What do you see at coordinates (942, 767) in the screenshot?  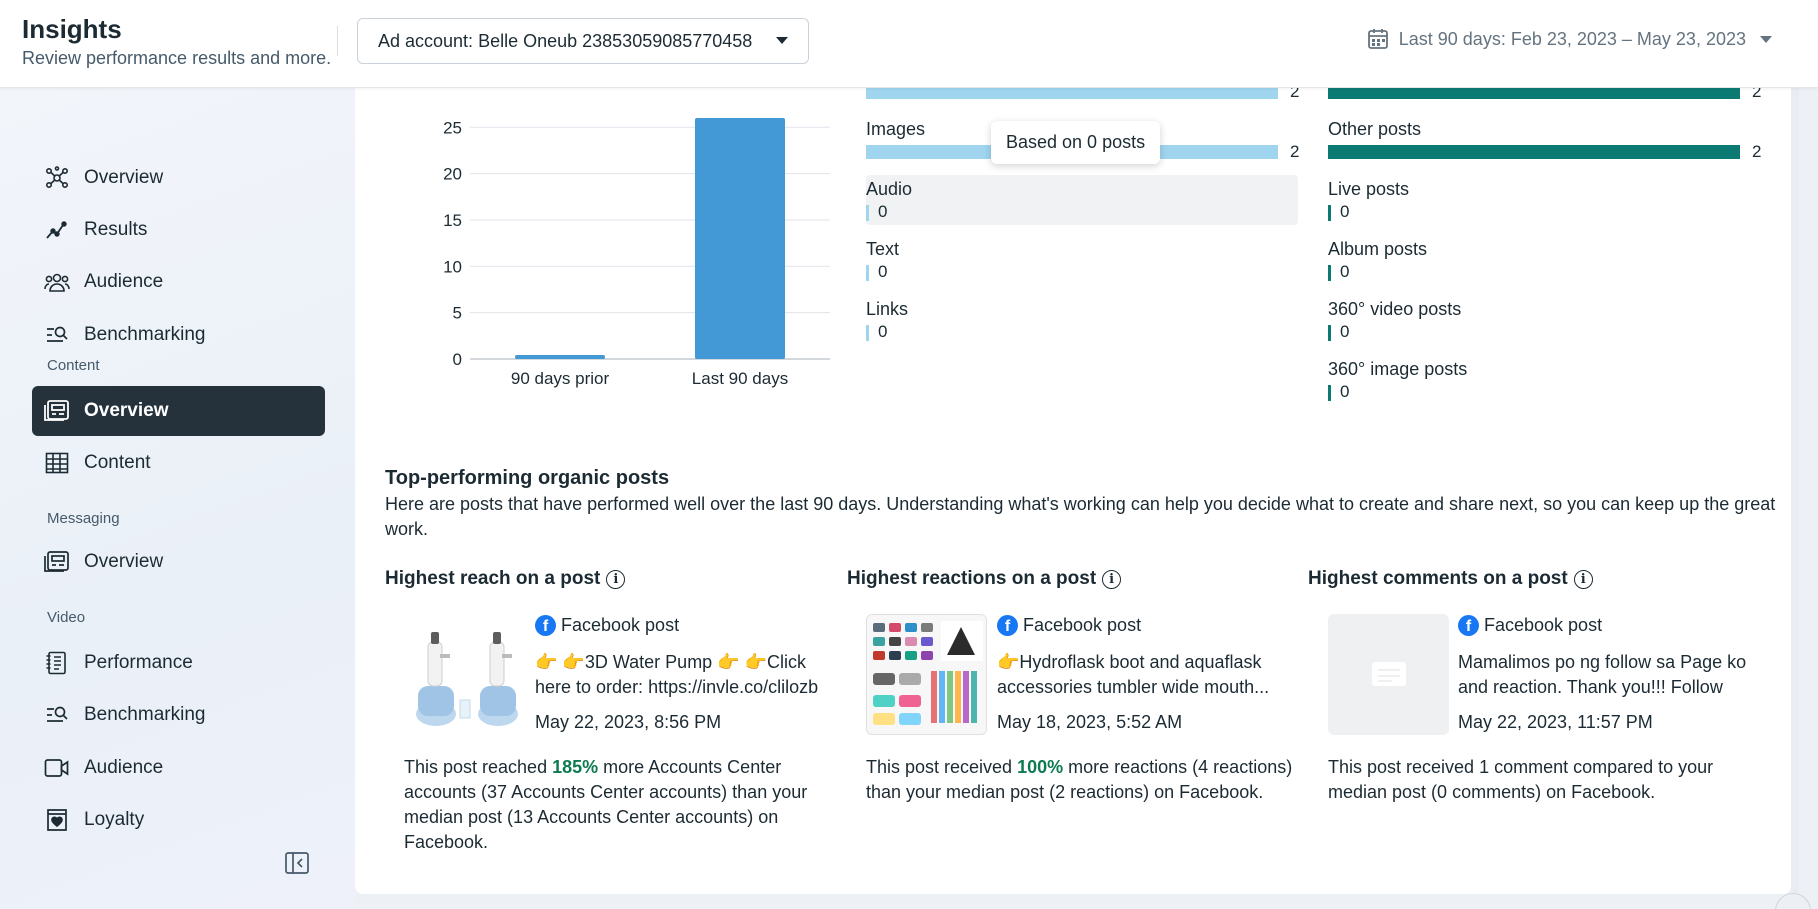 I see `summary-text: This post received` at bounding box center [942, 767].